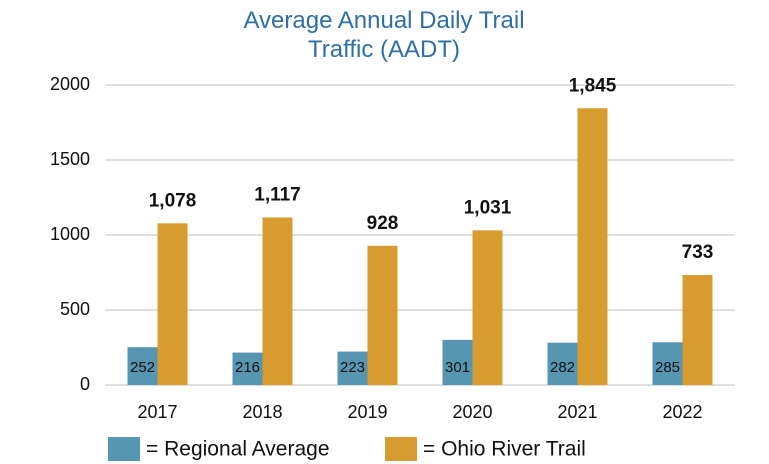 This screenshot has width=769, height=464. I want to click on data-label: 285, so click(667, 367).